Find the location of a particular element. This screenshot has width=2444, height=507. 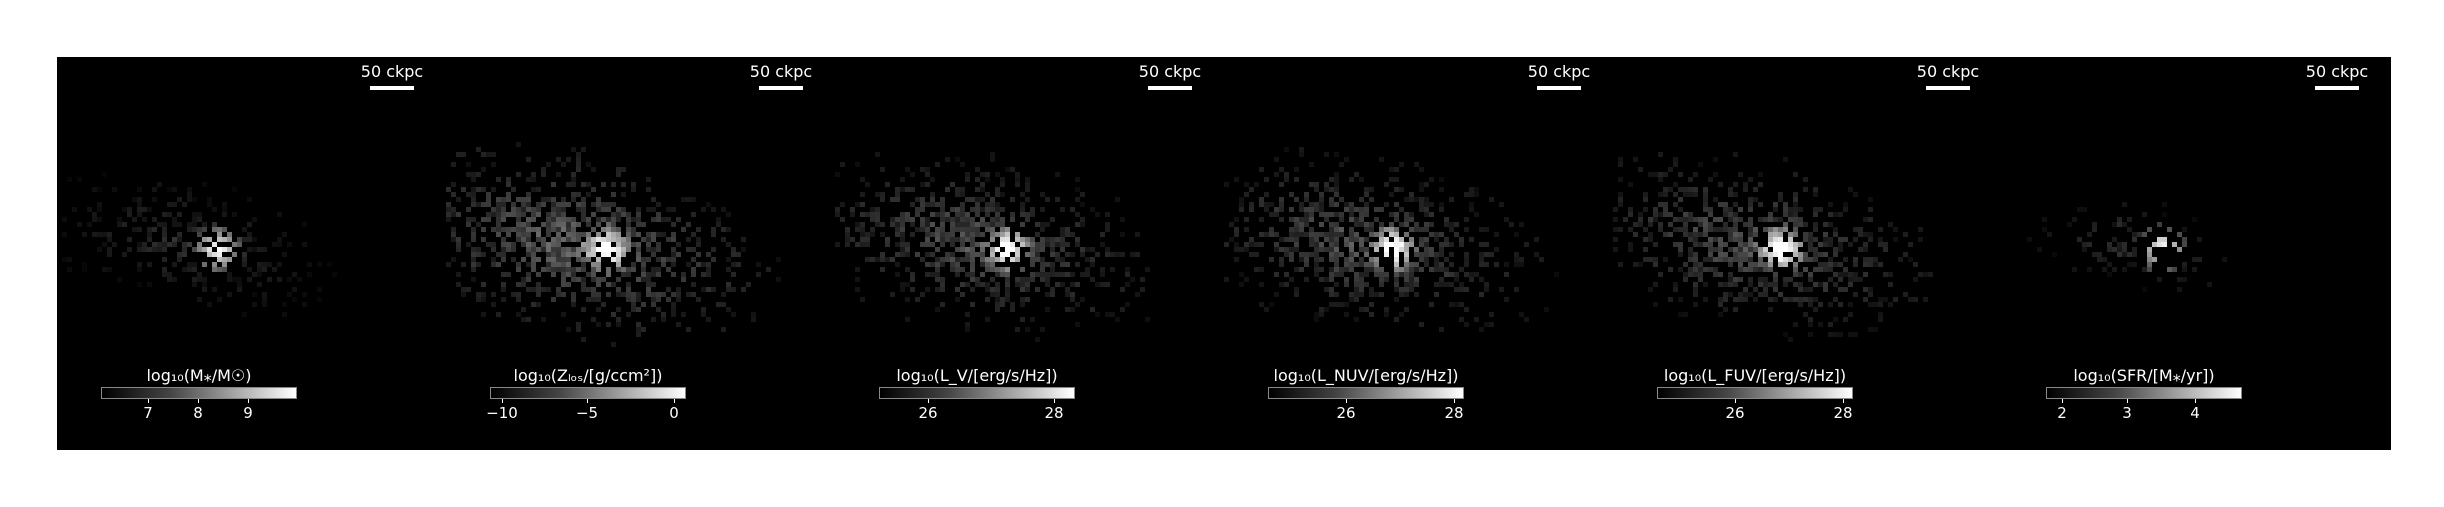

colorbar-tick-label: −5 is located at coordinates (587, 413).